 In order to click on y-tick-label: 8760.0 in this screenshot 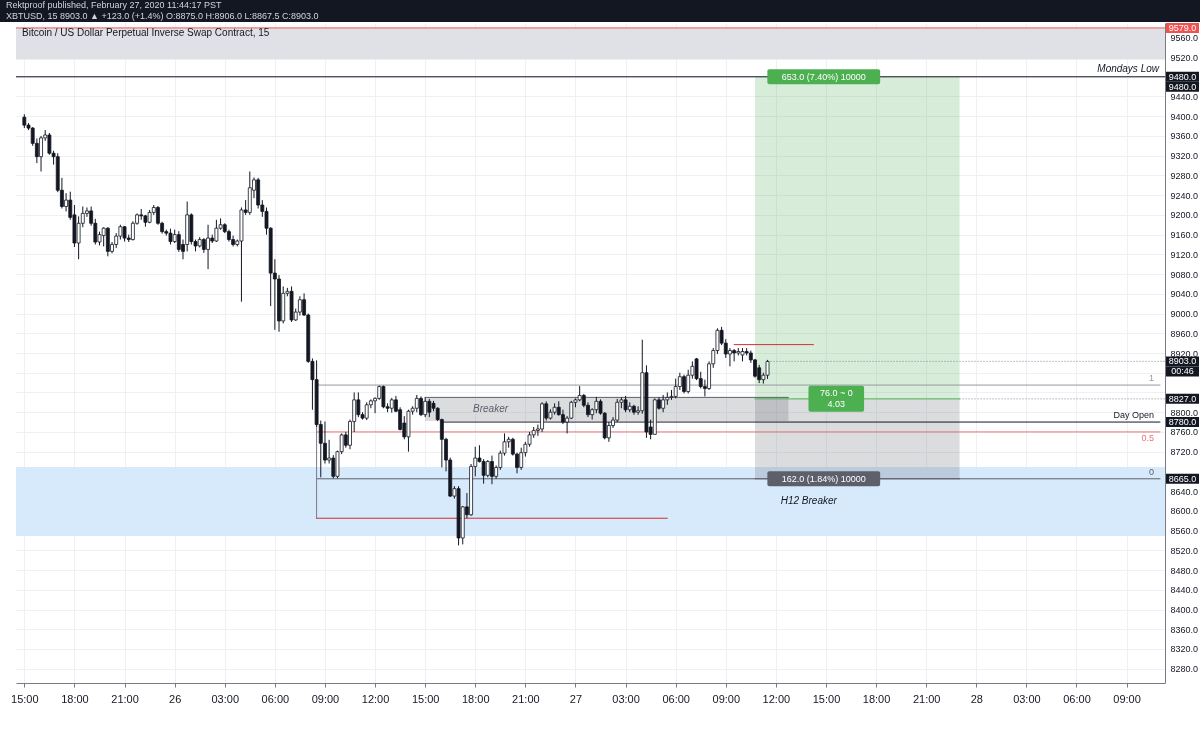, I will do `click(1184, 432)`.